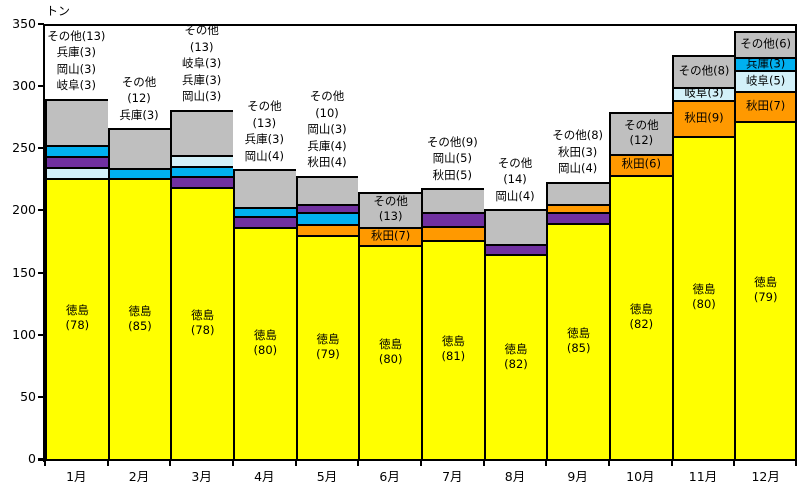 The width and height of the screenshot is (804, 491). I want to click on bar-10月: 徳島 (82) 秋田(6) その他 (12), so click(640, 285).